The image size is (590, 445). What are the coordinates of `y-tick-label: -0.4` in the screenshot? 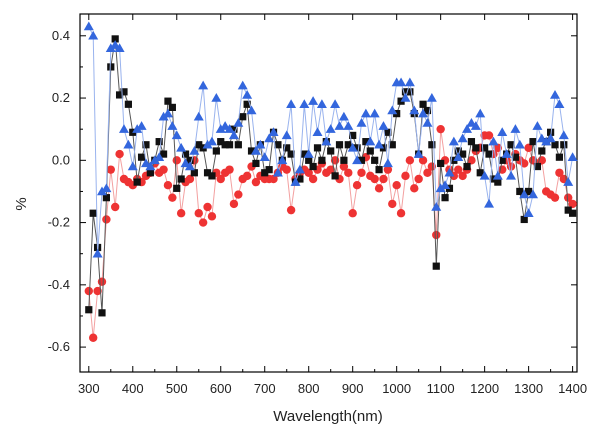 It's located at (59, 284).